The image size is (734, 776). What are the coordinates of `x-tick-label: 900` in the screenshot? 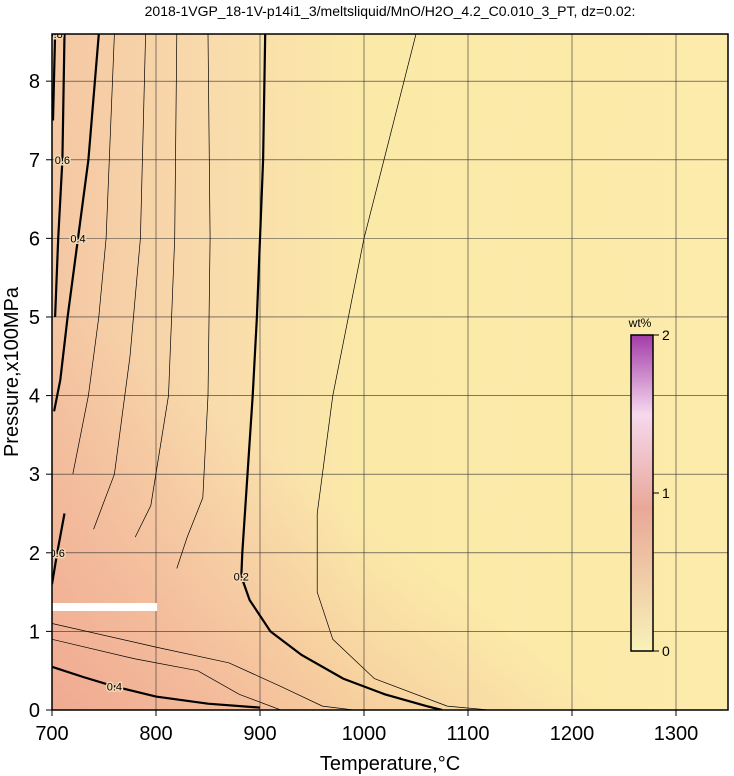 It's located at (259, 734).